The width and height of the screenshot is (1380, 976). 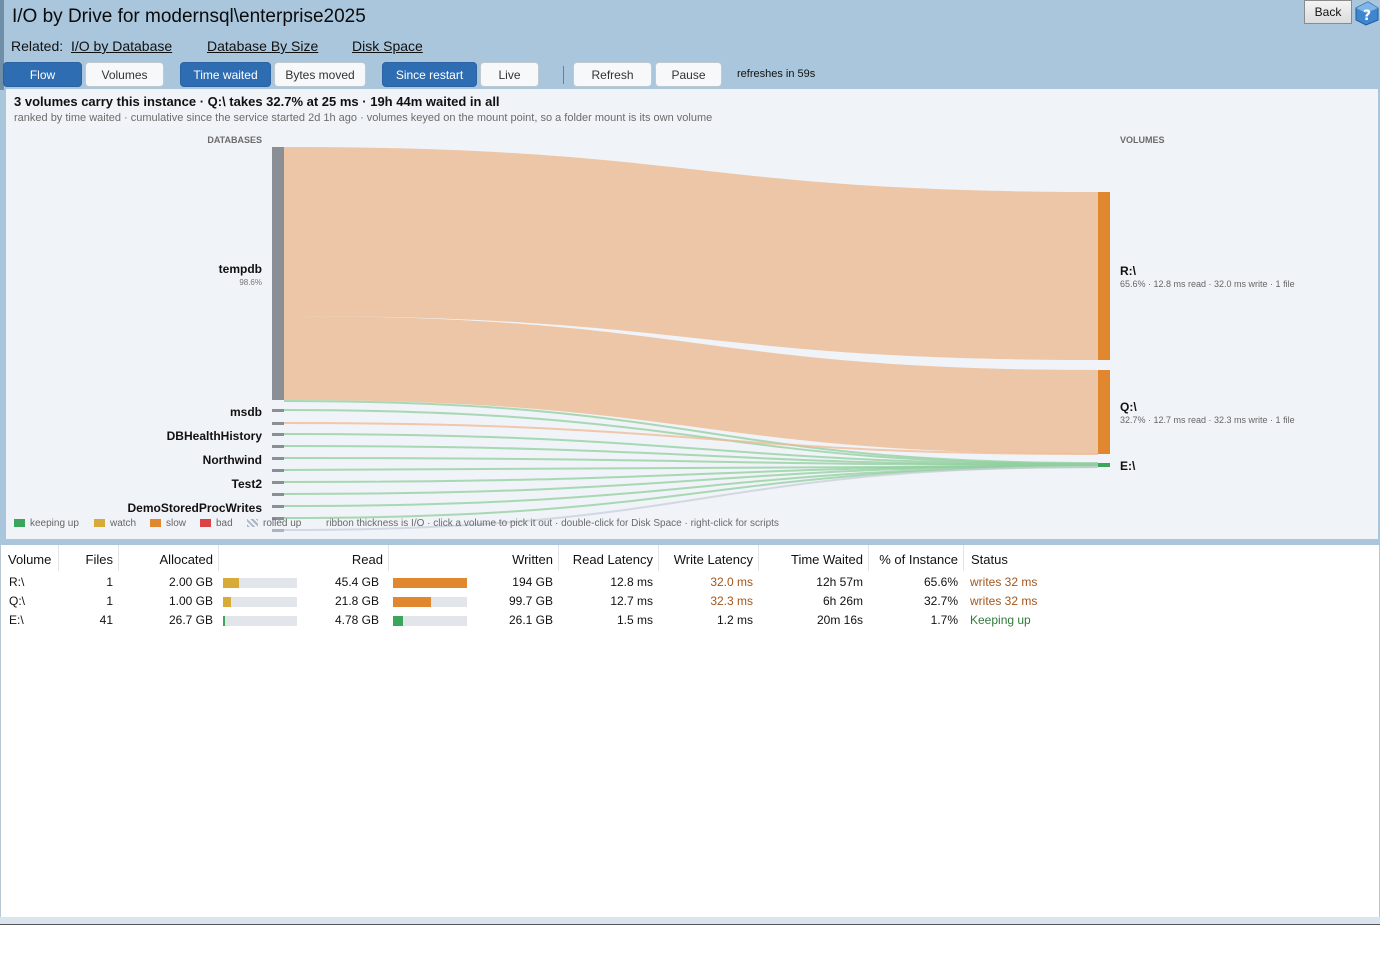 What do you see at coordinates (1104, 276) in the screenshot?
I see `node-volume-r` at bounding box center [1104, 276].